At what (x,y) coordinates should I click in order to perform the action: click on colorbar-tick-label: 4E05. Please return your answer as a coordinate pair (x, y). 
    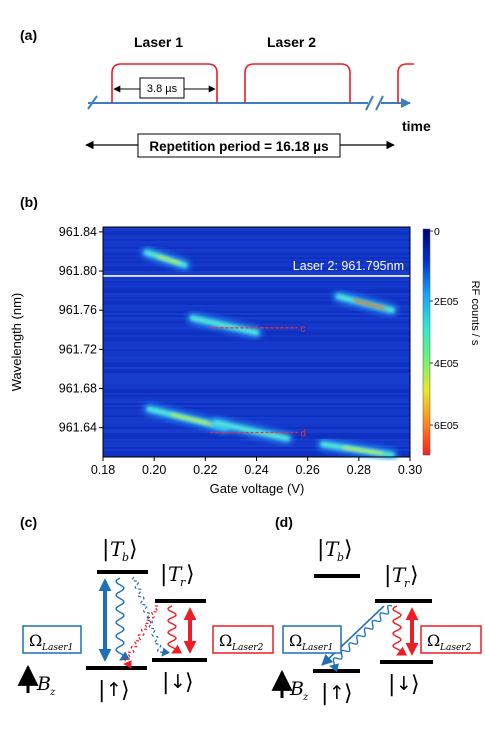
    Looking at the image, I should click on (446, 364).